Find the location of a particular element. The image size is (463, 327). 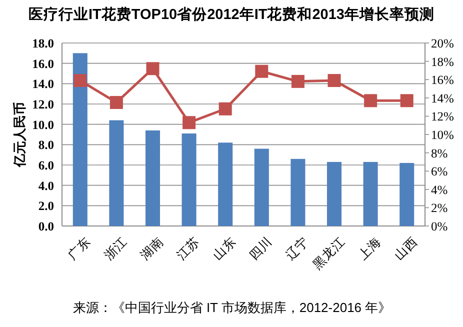

x-tick-label: 四川 is located at coordinates (260, 248).